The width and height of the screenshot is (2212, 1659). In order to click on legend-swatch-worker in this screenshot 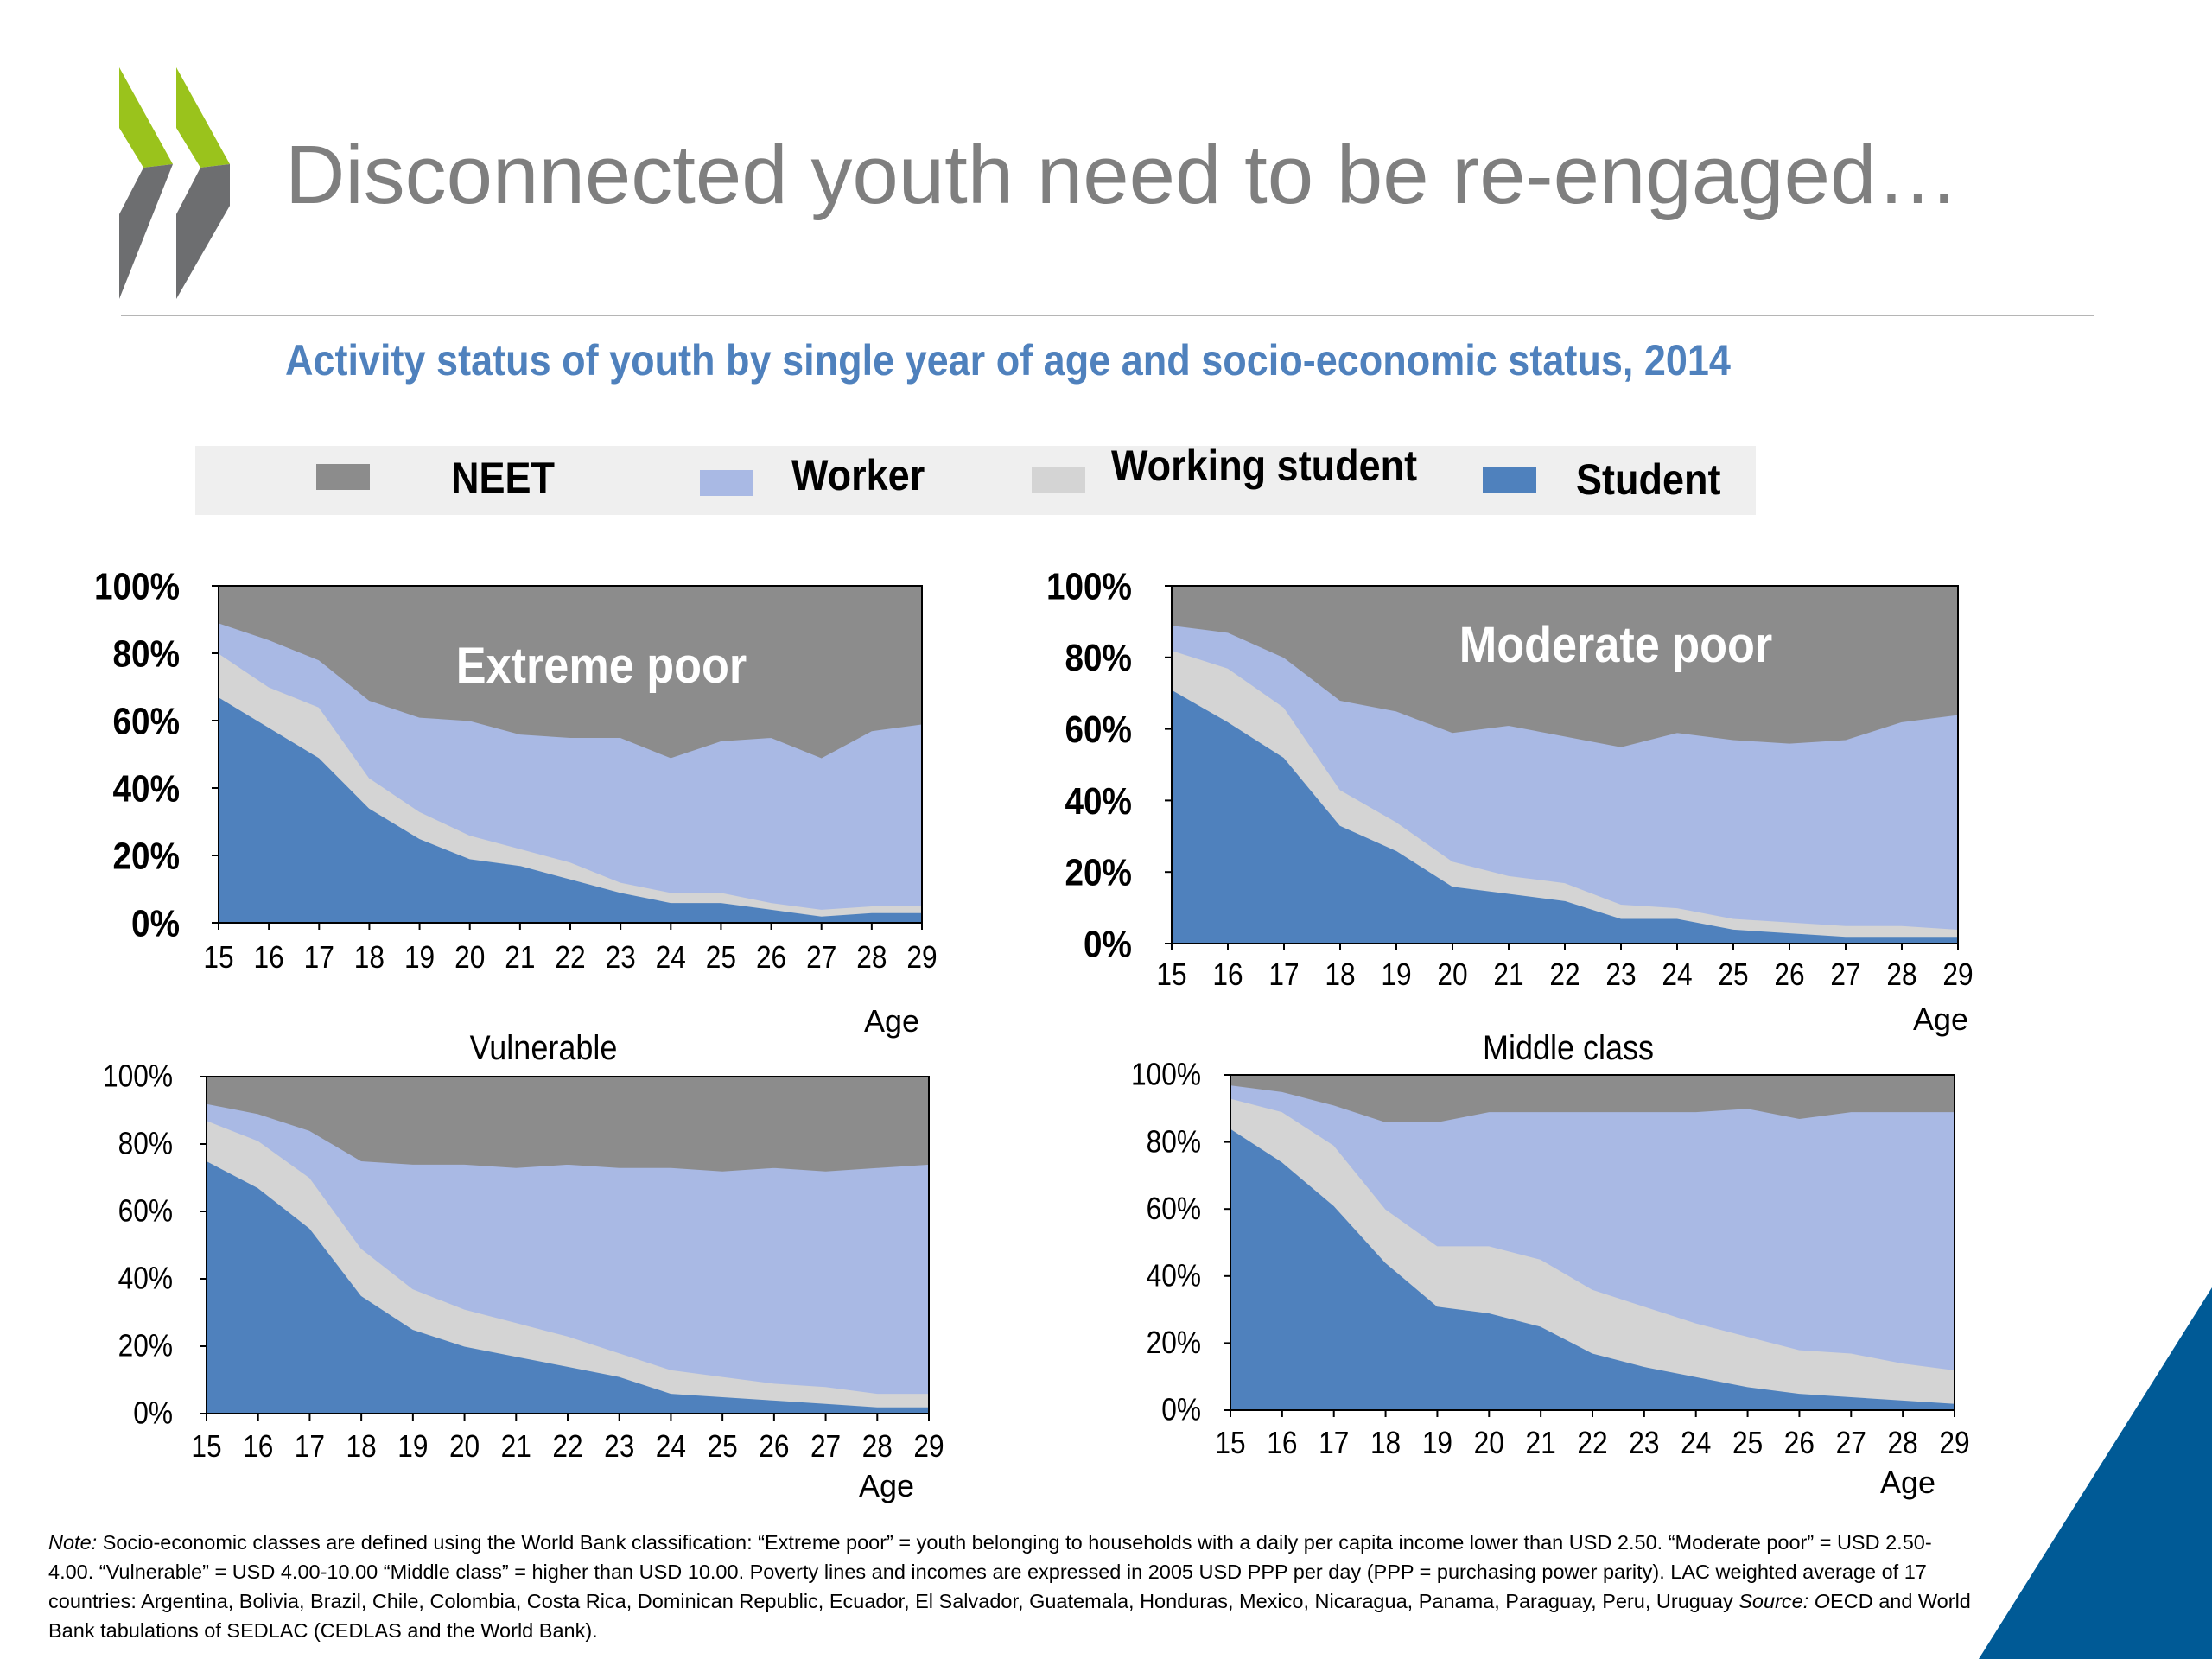, I will do `click(726, 483)`.